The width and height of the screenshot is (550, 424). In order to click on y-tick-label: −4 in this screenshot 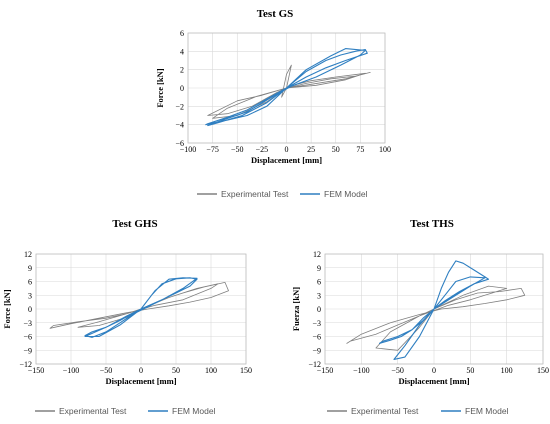, I will do `click(179, 125)`.